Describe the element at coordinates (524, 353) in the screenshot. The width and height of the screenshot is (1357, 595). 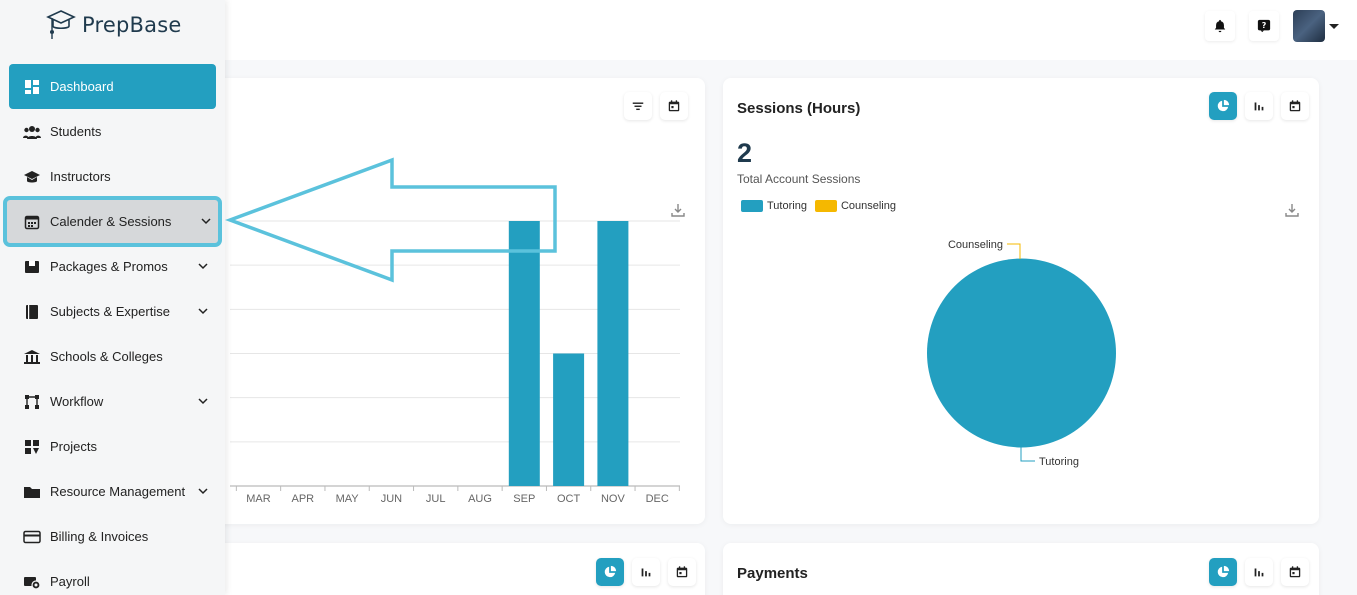
I see `bar-sep` at that location.